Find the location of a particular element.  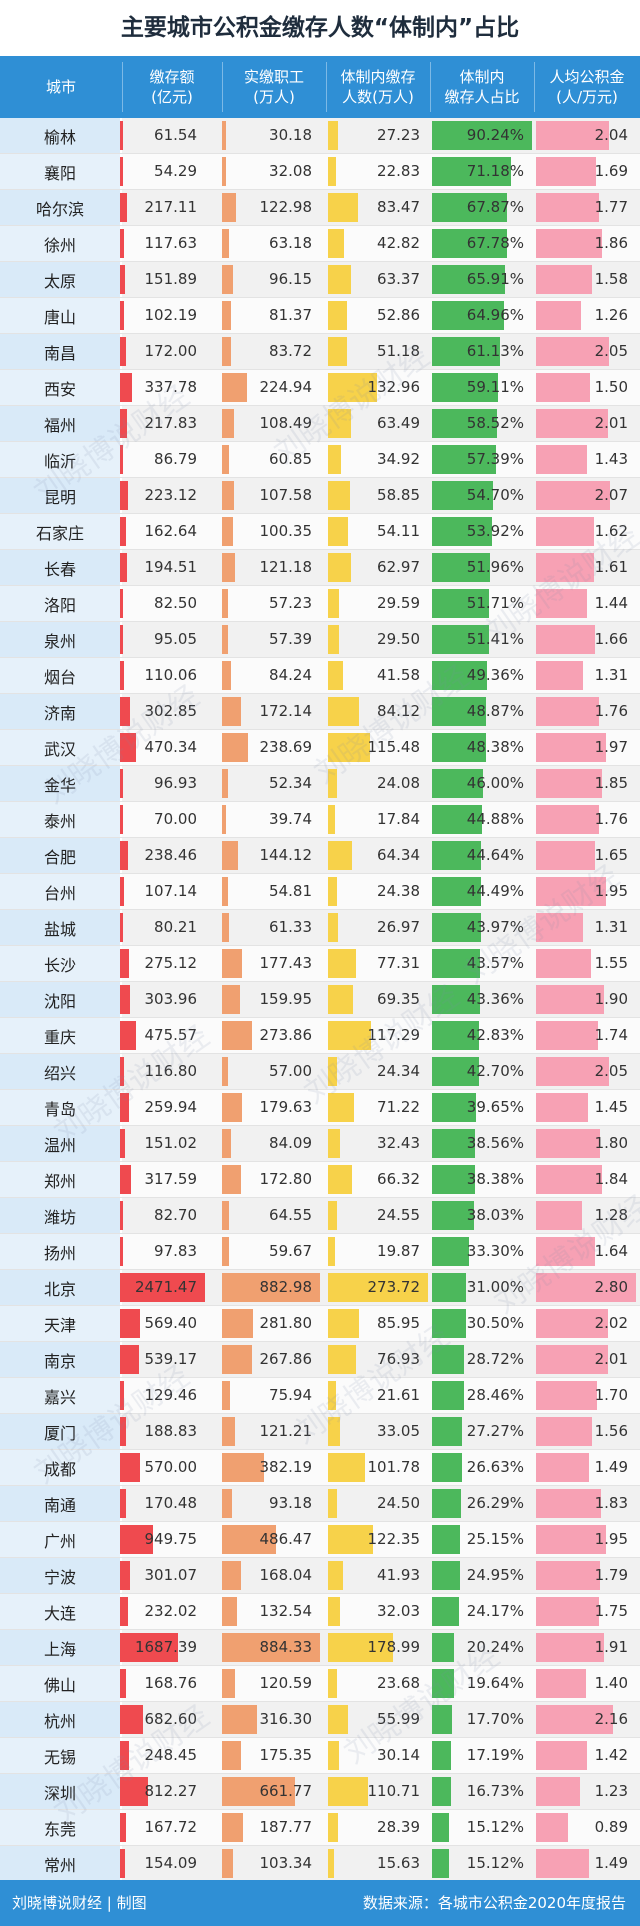

ratio-value: 38.56% is located at coordinates (495, 1143).